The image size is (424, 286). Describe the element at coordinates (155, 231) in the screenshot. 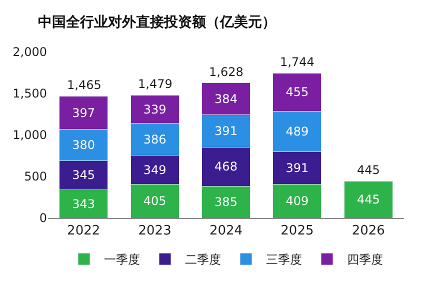

I see `x-tick-label: 2023` at that location.